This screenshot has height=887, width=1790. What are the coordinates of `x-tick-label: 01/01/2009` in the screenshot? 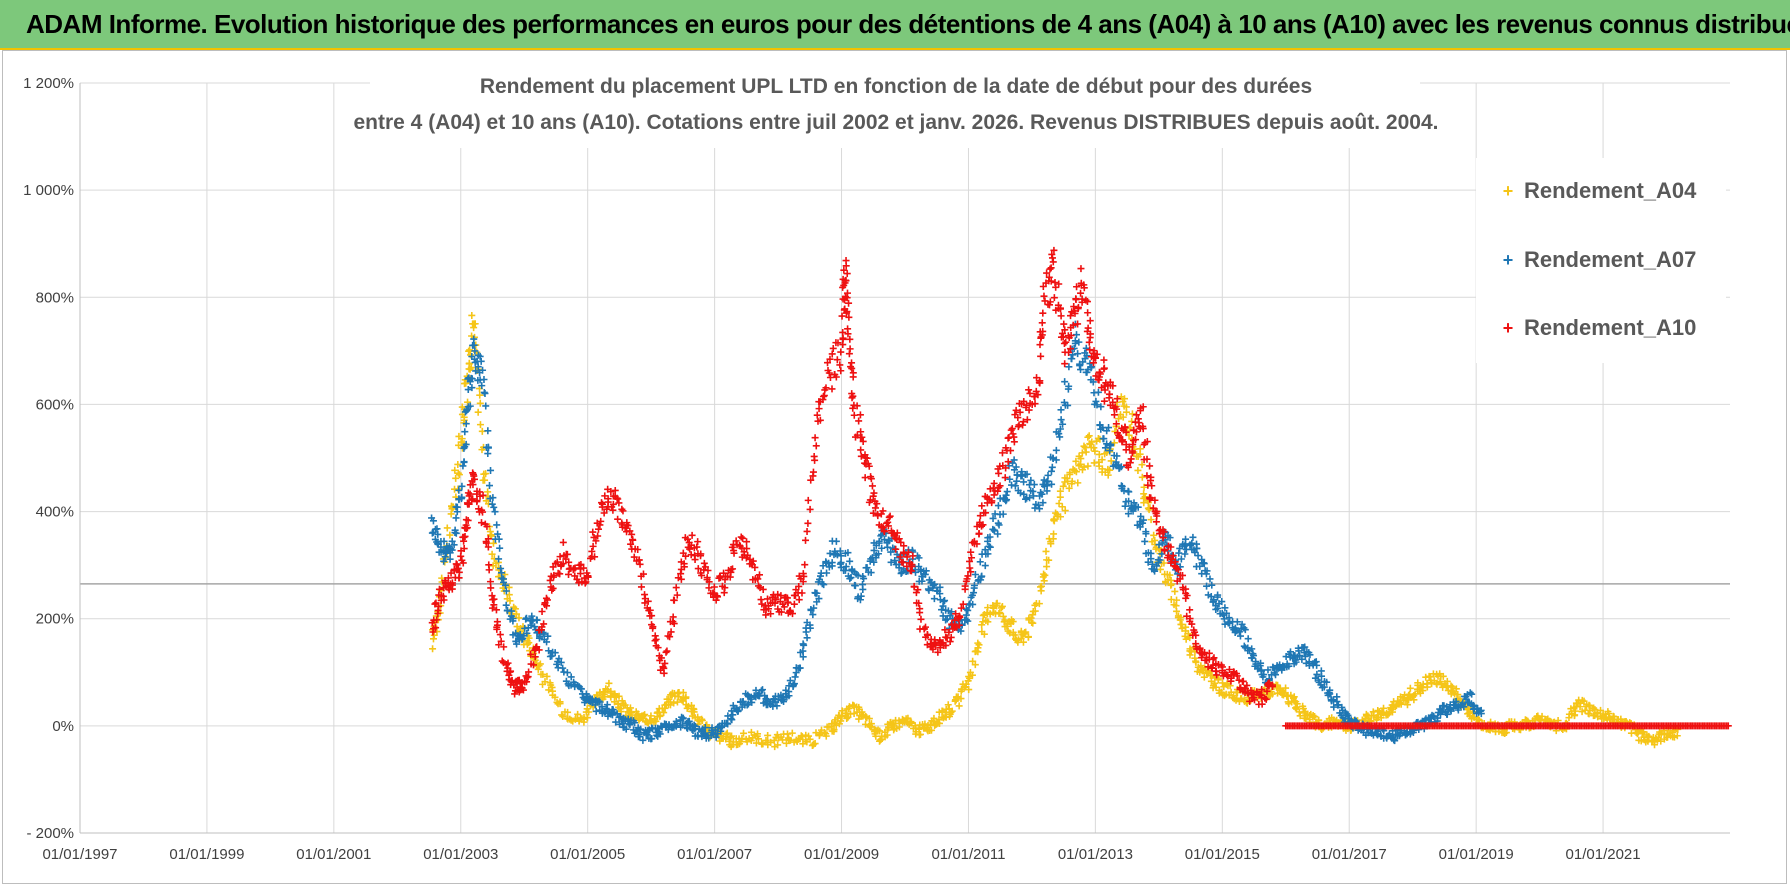 It's located at (841, 854).